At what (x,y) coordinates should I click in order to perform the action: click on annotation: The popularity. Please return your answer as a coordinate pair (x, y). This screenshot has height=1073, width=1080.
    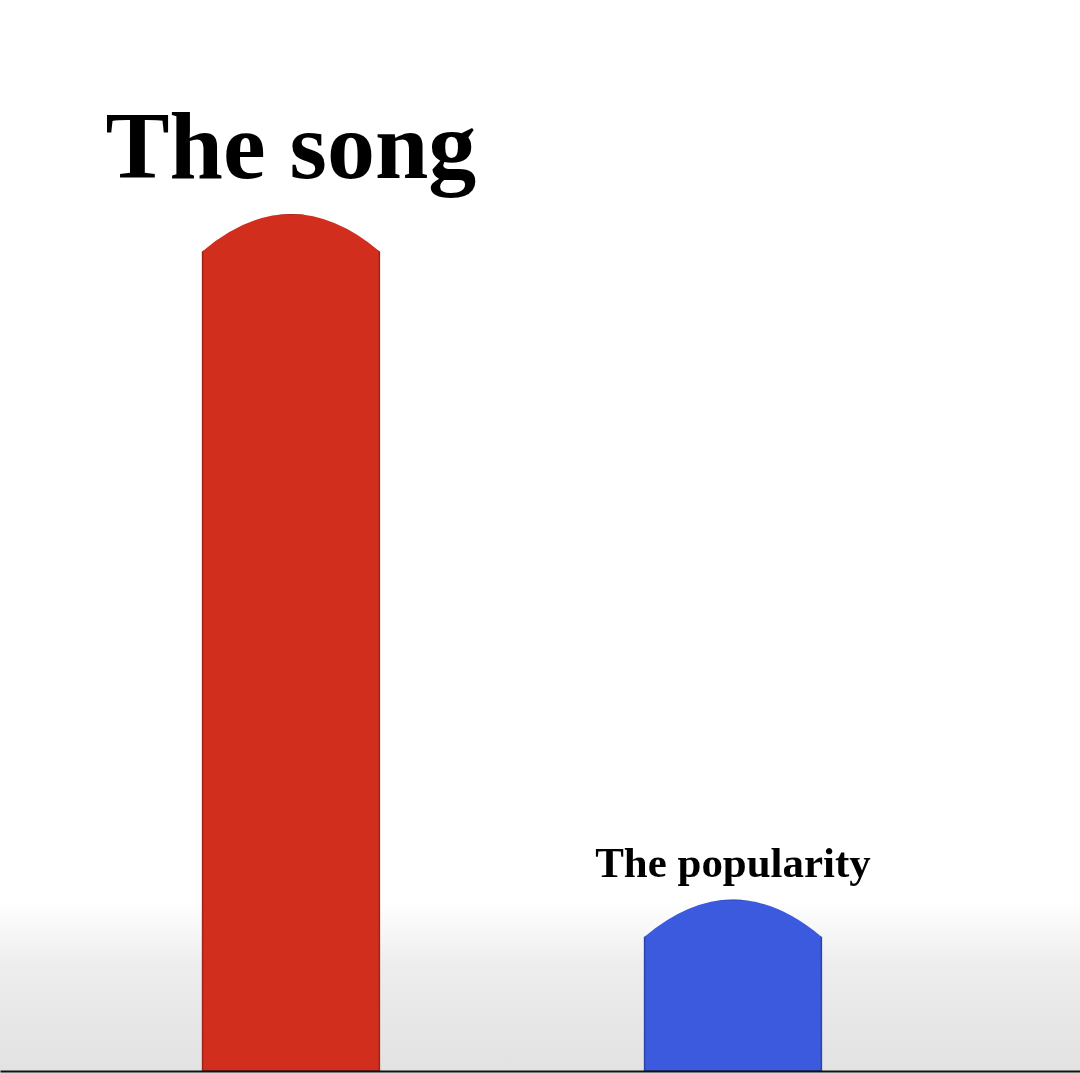
    Looking at the image, I should click on (733, 862).